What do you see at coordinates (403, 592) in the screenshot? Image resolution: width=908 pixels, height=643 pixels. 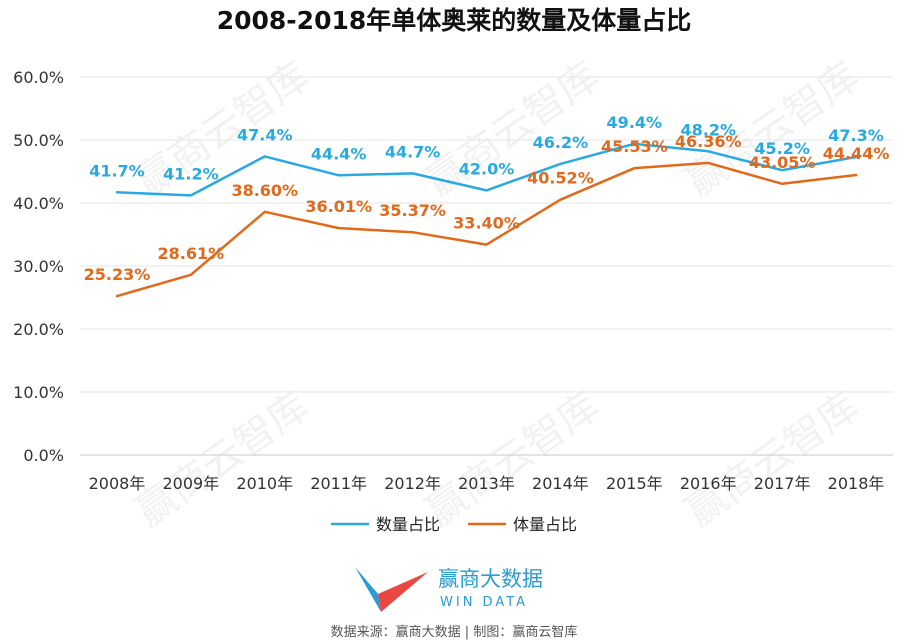 I see `logo-right-wing-icon` at bounding box center [403, 592].